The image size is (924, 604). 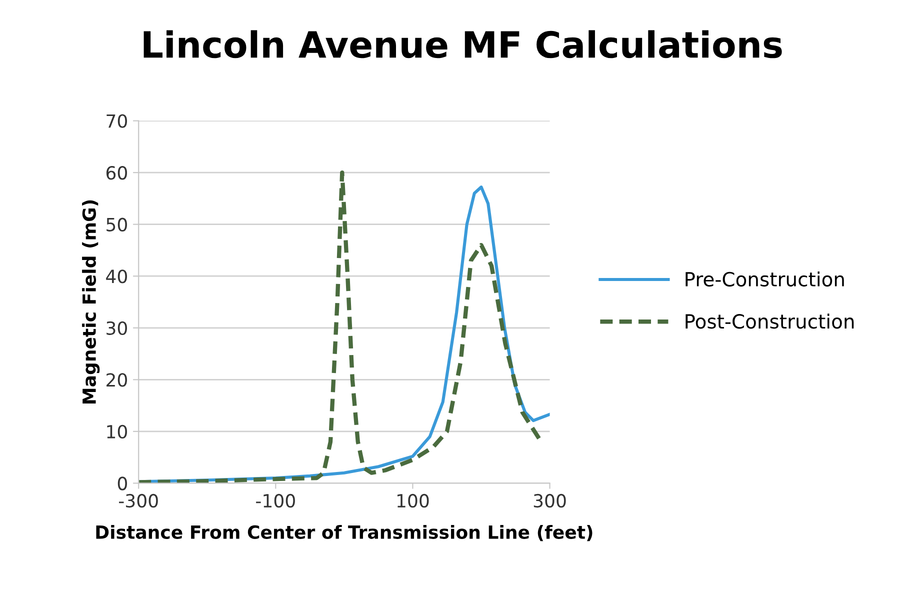 What do you see at coordinates (765, 279) in the screenshot?
I see `legend-label: Pre-Construction` at bounding box center [765, 279].